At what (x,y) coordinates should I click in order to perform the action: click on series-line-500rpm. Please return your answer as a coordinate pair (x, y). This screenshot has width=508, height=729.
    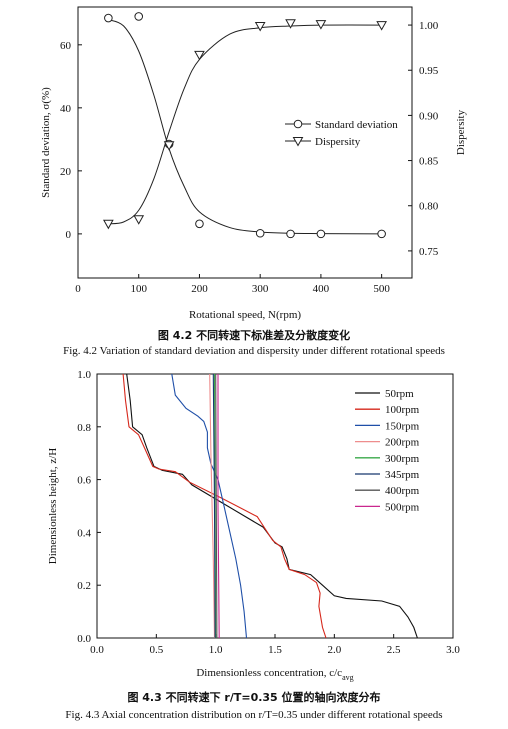
    Looking at the image, I should click on (218, 506).